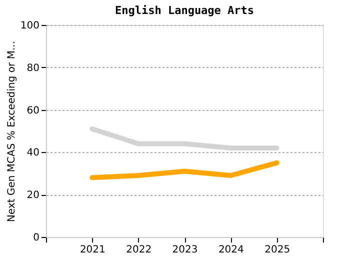 The height and width of the screenshot is (280, 350). What do you see at coordinates (277, 250) in the screenshot?
I see `x-tick-label: 2025` at bounding box center [277, 250].